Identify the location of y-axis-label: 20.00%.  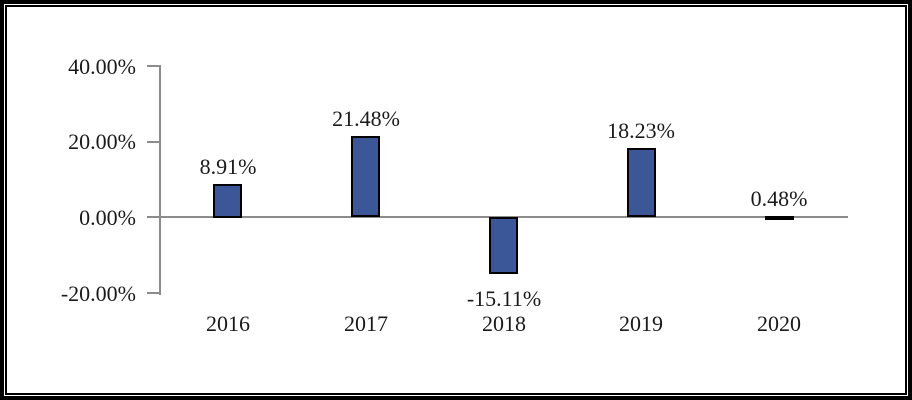
(102, 141).